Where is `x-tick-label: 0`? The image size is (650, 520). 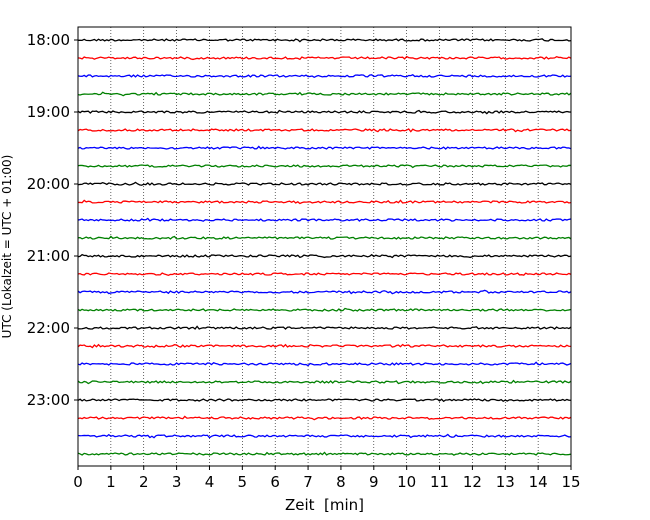 x-tick-label: 0 is located at coordinates (78, 482).